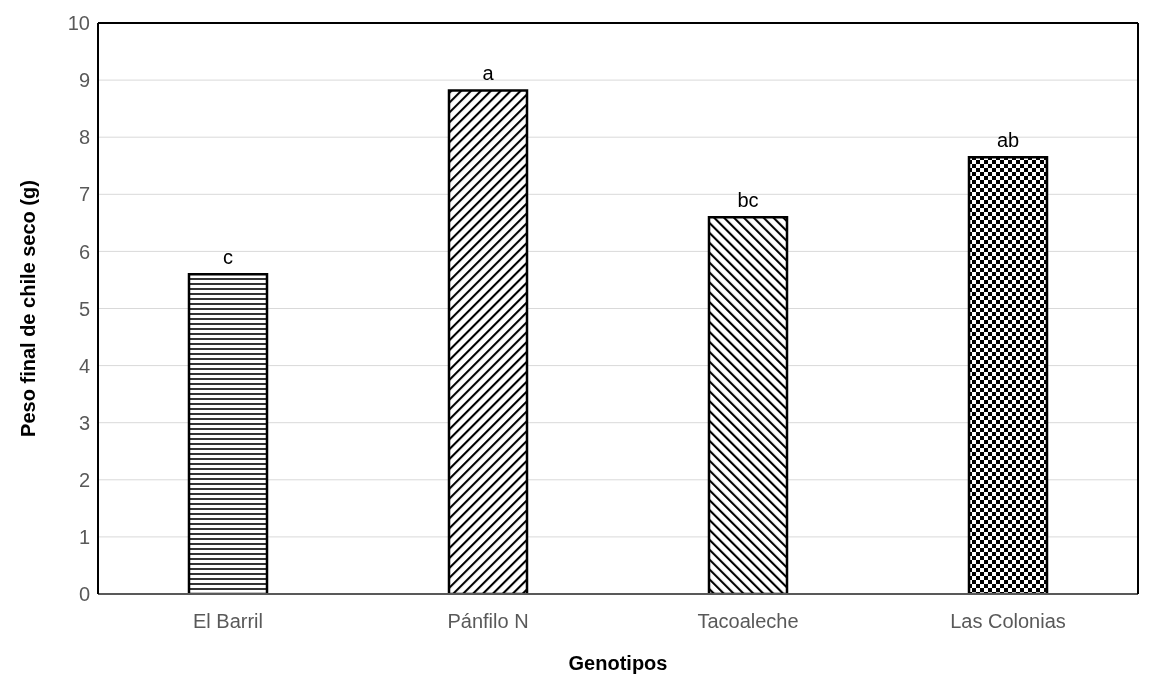 The image size is (1152, 690). Describe the element at coordinates (84, 479) in the screenshot. I see `y-tick-label: 2` at that location.